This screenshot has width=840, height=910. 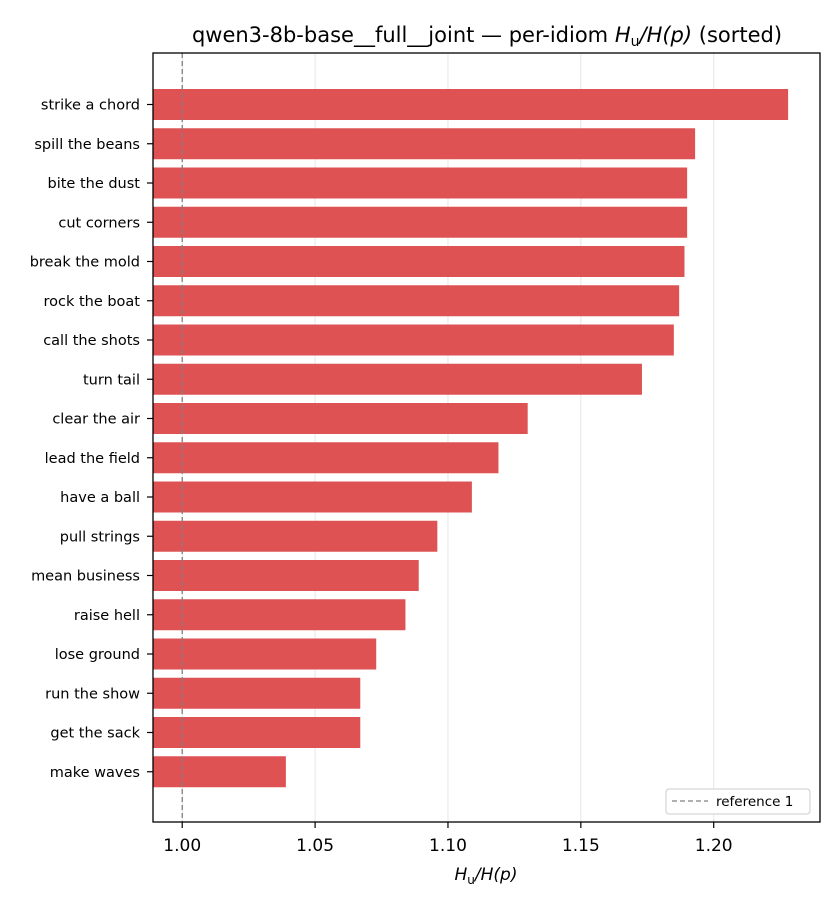 I want to click on y-tick-label: call the shots, so click(x=91, y=341).